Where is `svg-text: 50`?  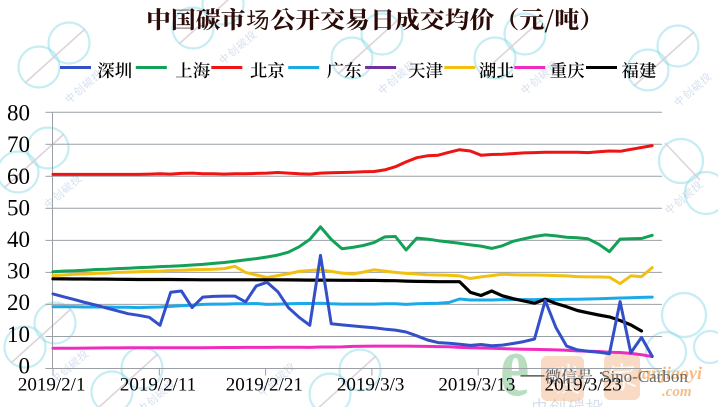
svg-text: 50 is located at coordinates (18, 207).